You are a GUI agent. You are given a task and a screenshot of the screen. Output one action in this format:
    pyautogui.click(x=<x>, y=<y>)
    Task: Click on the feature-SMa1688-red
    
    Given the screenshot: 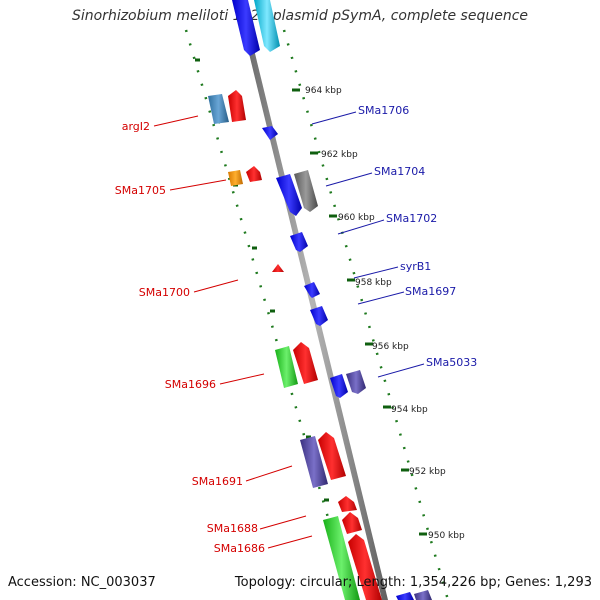 What is the action you would take?
    pyautogui.click(x=347, y=504)
    